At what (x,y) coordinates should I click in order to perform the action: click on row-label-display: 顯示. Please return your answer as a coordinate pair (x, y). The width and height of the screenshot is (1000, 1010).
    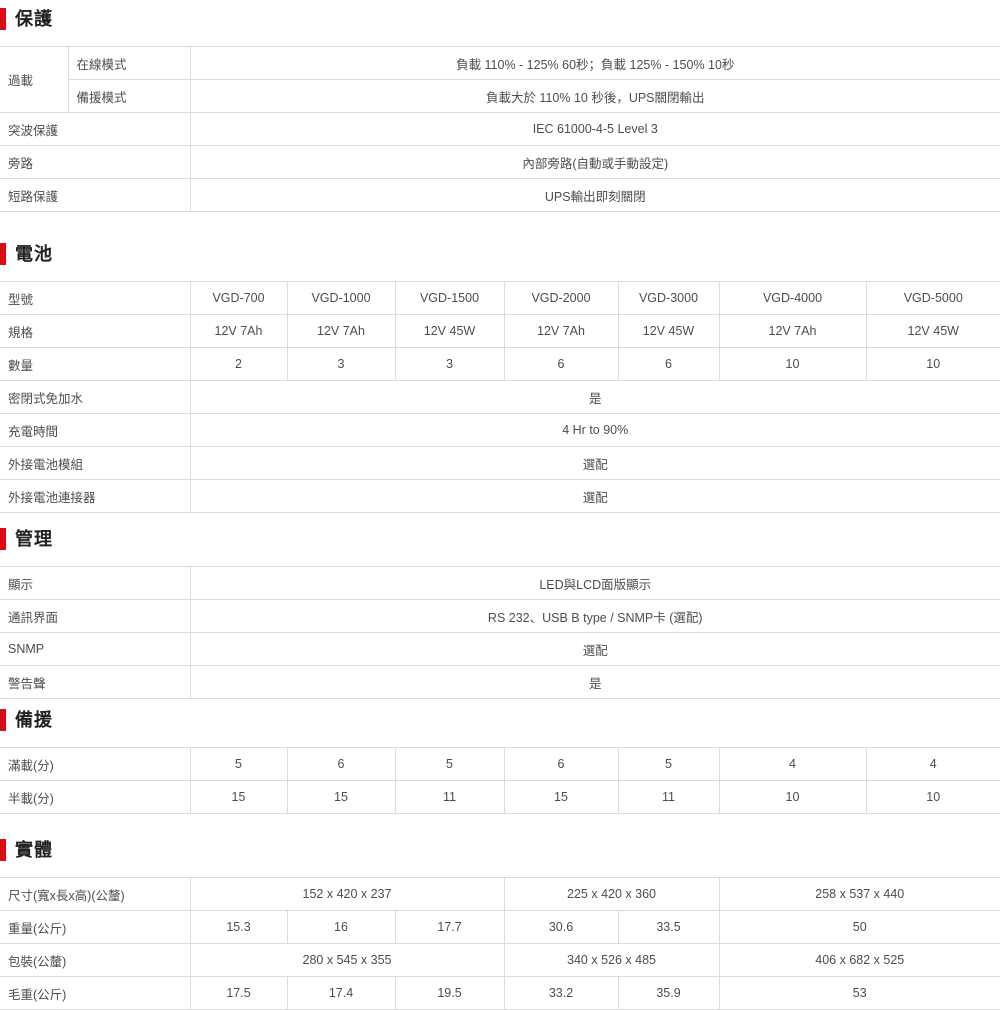
    Looking at the image, I should click on (95, 583).